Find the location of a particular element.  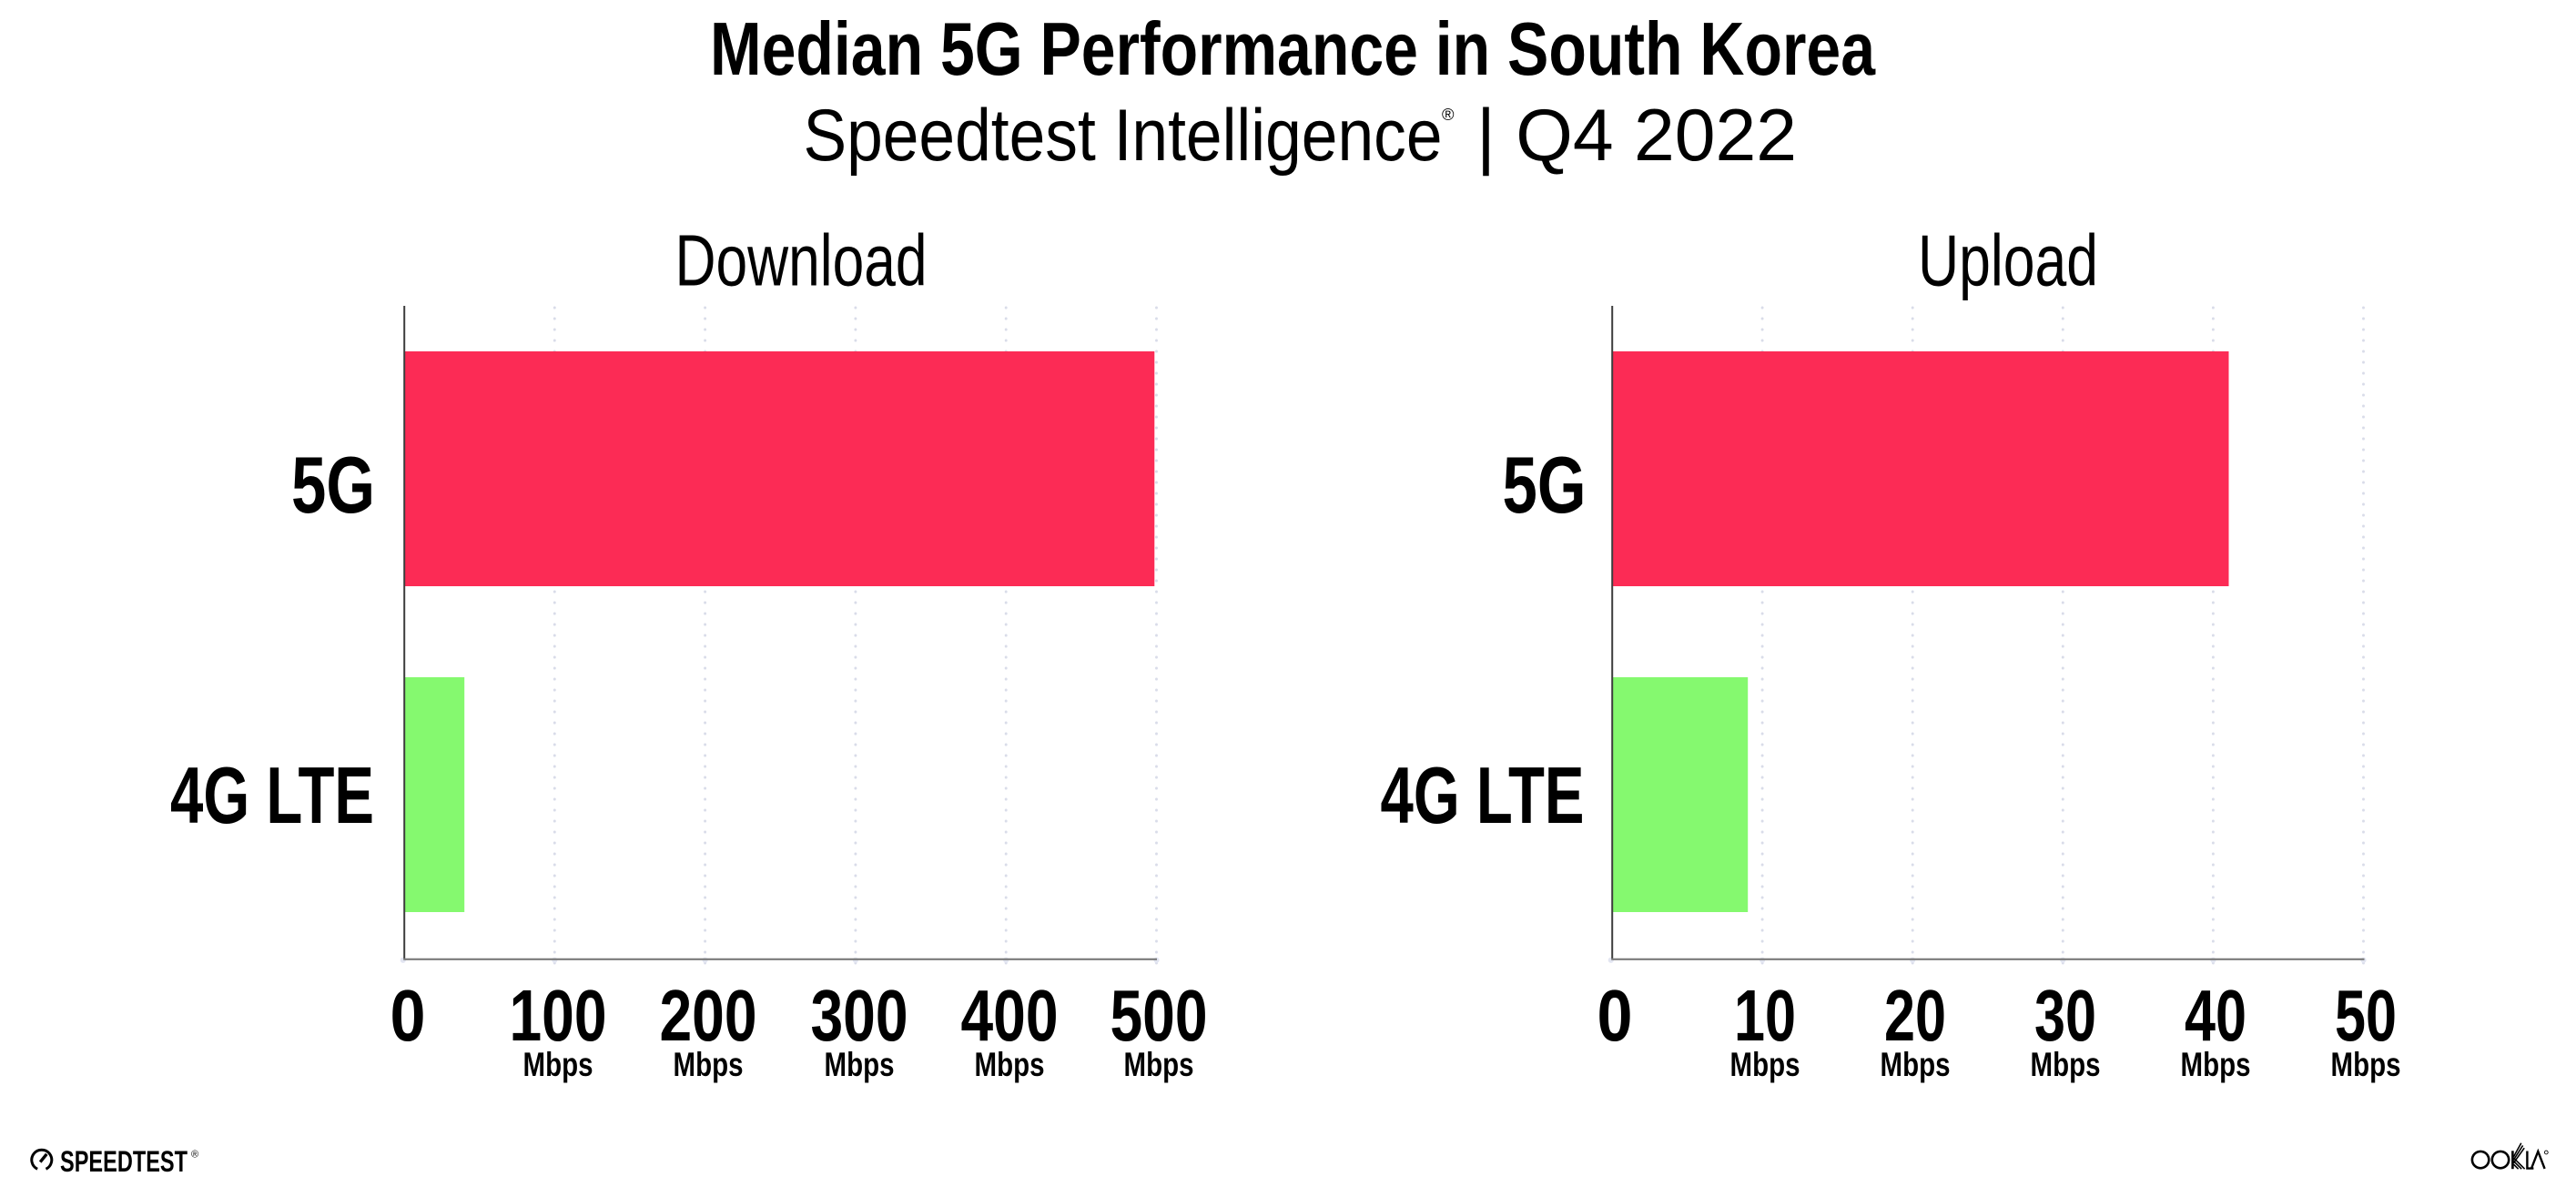

svg-text: 50 is located at coordinates (2366, 1015).